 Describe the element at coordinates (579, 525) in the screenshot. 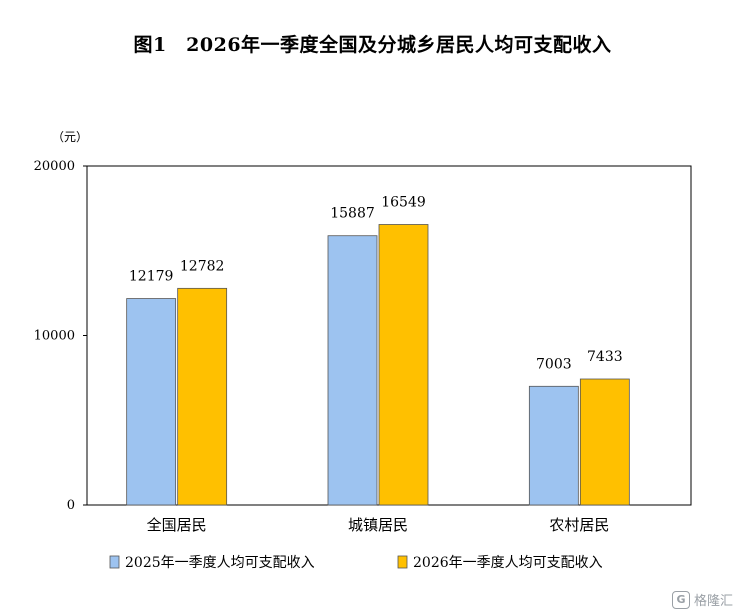

I see `x-tick-label: 农村居民` at that location.